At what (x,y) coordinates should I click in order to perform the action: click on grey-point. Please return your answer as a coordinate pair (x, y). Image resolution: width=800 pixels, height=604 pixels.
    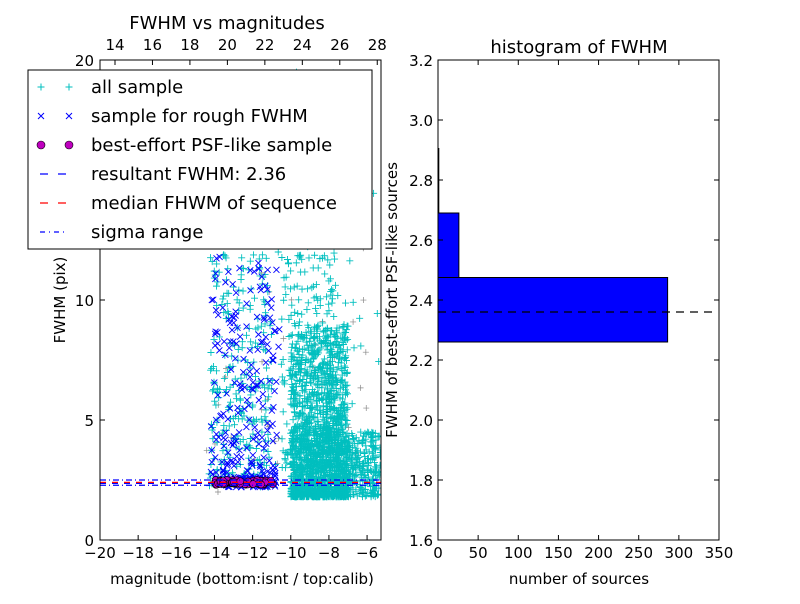
    Looking at the image, I should click on (283, 338).